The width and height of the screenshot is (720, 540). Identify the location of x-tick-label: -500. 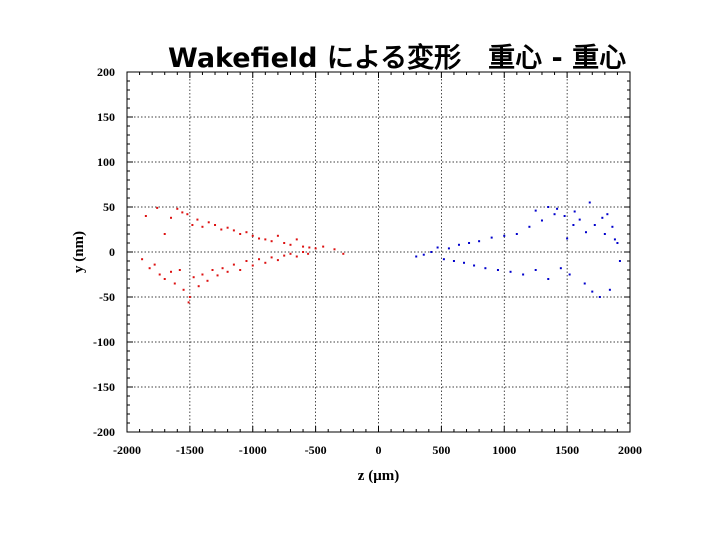
(316, 450).